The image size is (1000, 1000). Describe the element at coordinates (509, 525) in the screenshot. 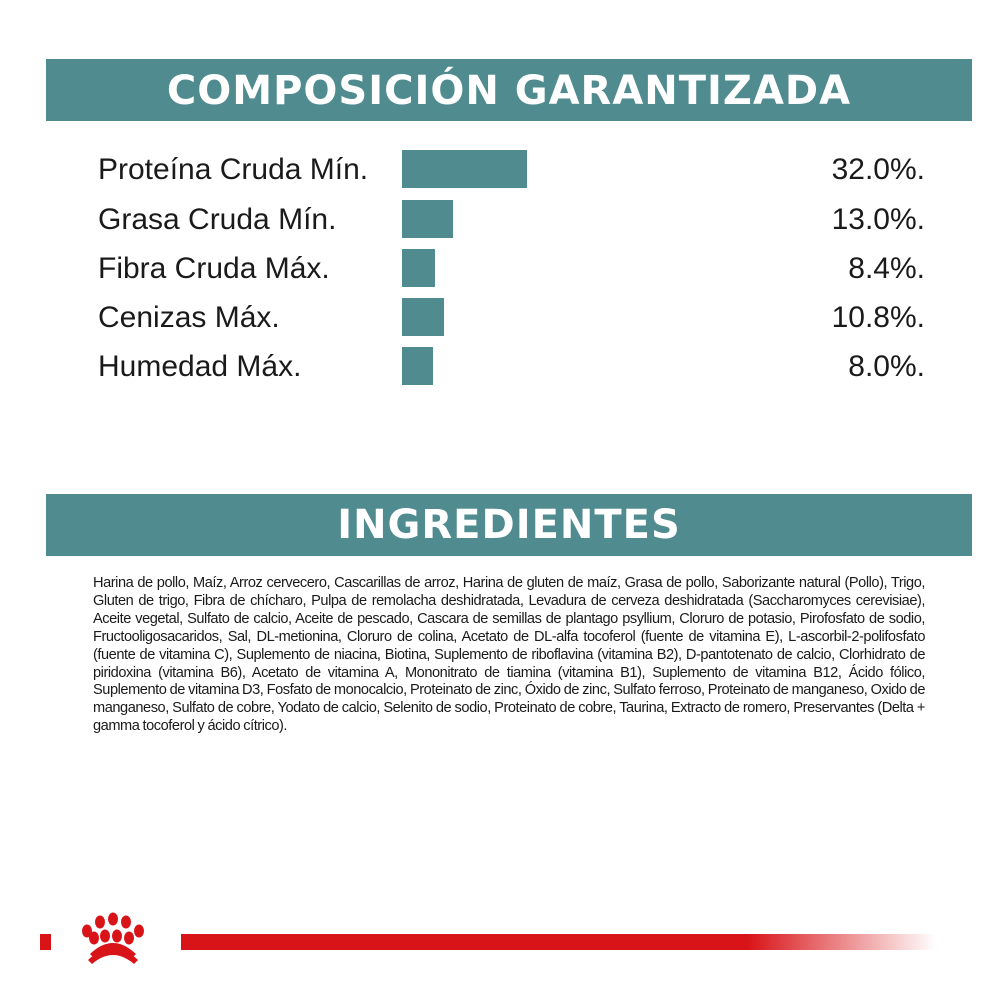

I see `ingredients-title: INGREDIENTES` at that location.